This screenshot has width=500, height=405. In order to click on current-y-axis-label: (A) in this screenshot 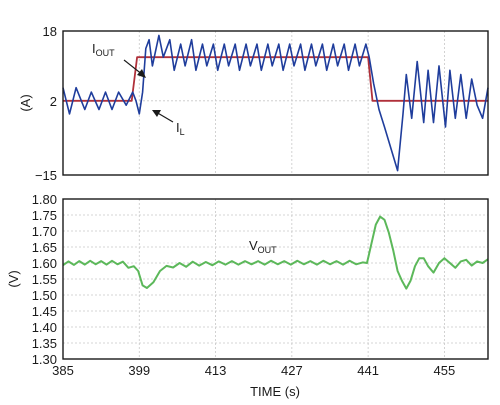, I will do `click(25, 102)`.